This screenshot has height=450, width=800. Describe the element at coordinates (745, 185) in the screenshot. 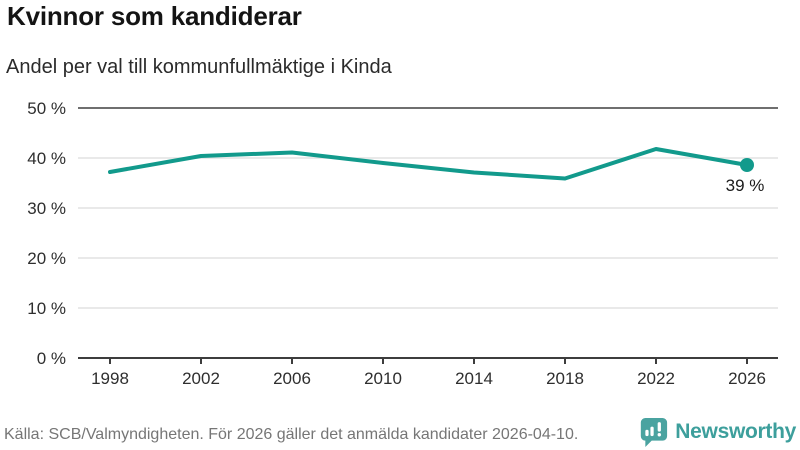

I see `end-value-label: 39 %` at that location.